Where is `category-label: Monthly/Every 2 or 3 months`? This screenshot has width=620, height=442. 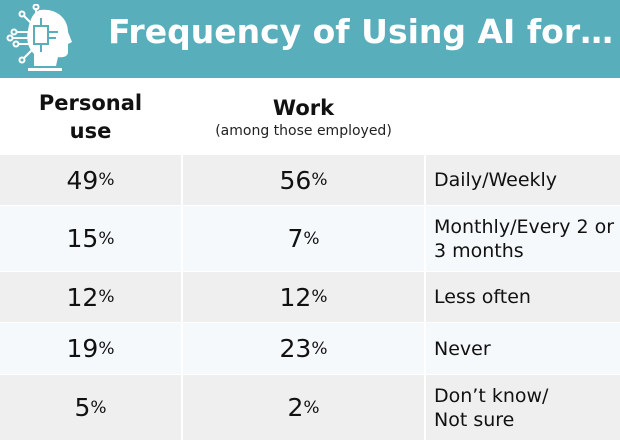 category-label: Monthly/Every 2 or 3 months is located at coordinates (523, 238).